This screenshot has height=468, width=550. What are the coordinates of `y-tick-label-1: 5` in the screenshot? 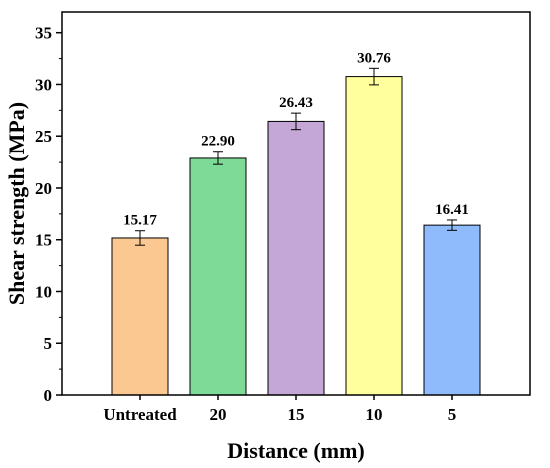 It's located at (48, 343).